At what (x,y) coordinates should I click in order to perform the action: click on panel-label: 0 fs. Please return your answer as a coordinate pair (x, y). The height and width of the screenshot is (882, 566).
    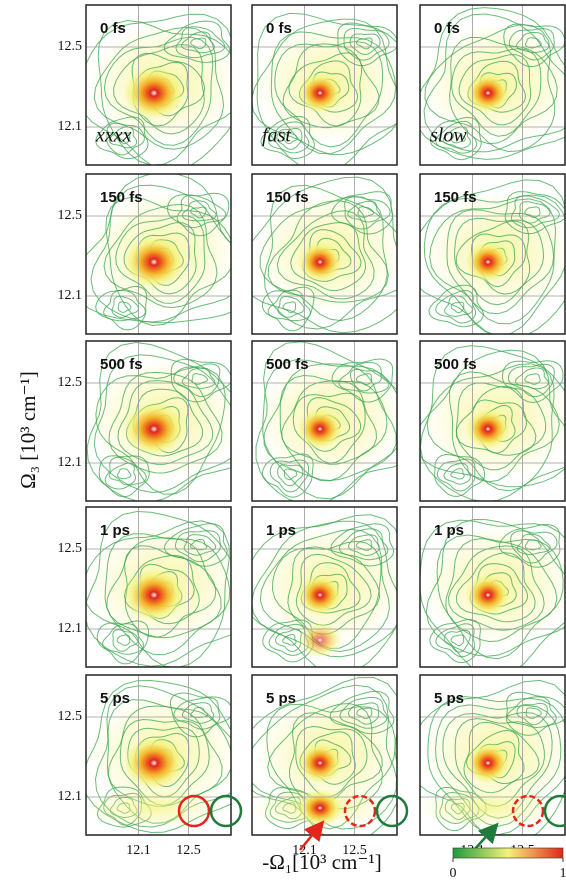
    Looking at the image, I should click on (279, 28).